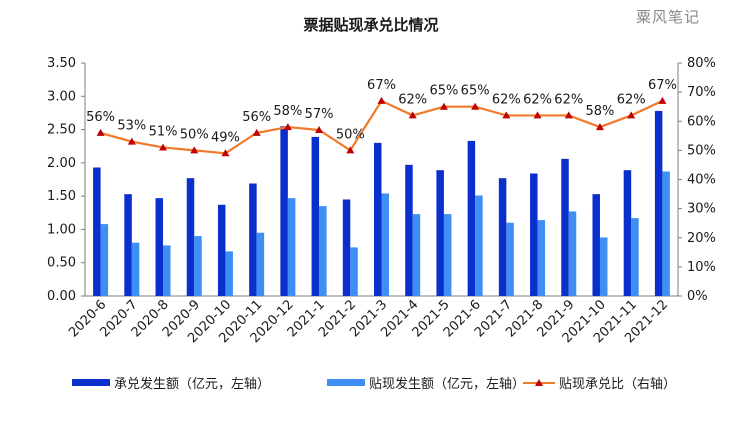  Describe the element at coordinates (370, 25) in the screenshot. I see `chart-title: 票据贴现承兑比情况` at that location.